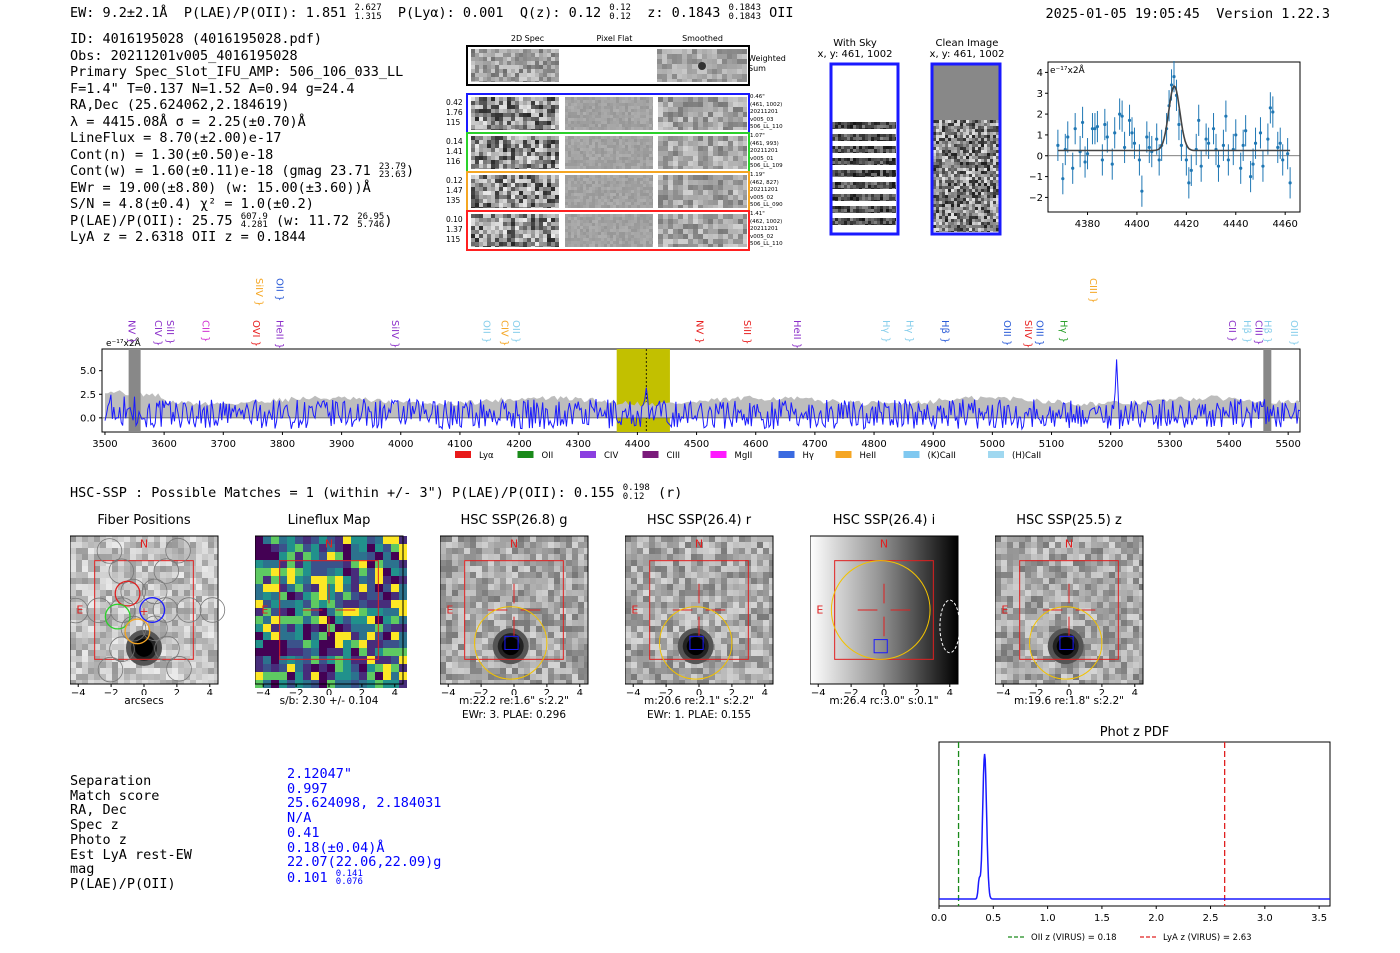  Describe the element at coordinates (796, 334) in the screenshot. I see `spectrum-line-label: HeII }` at that location.